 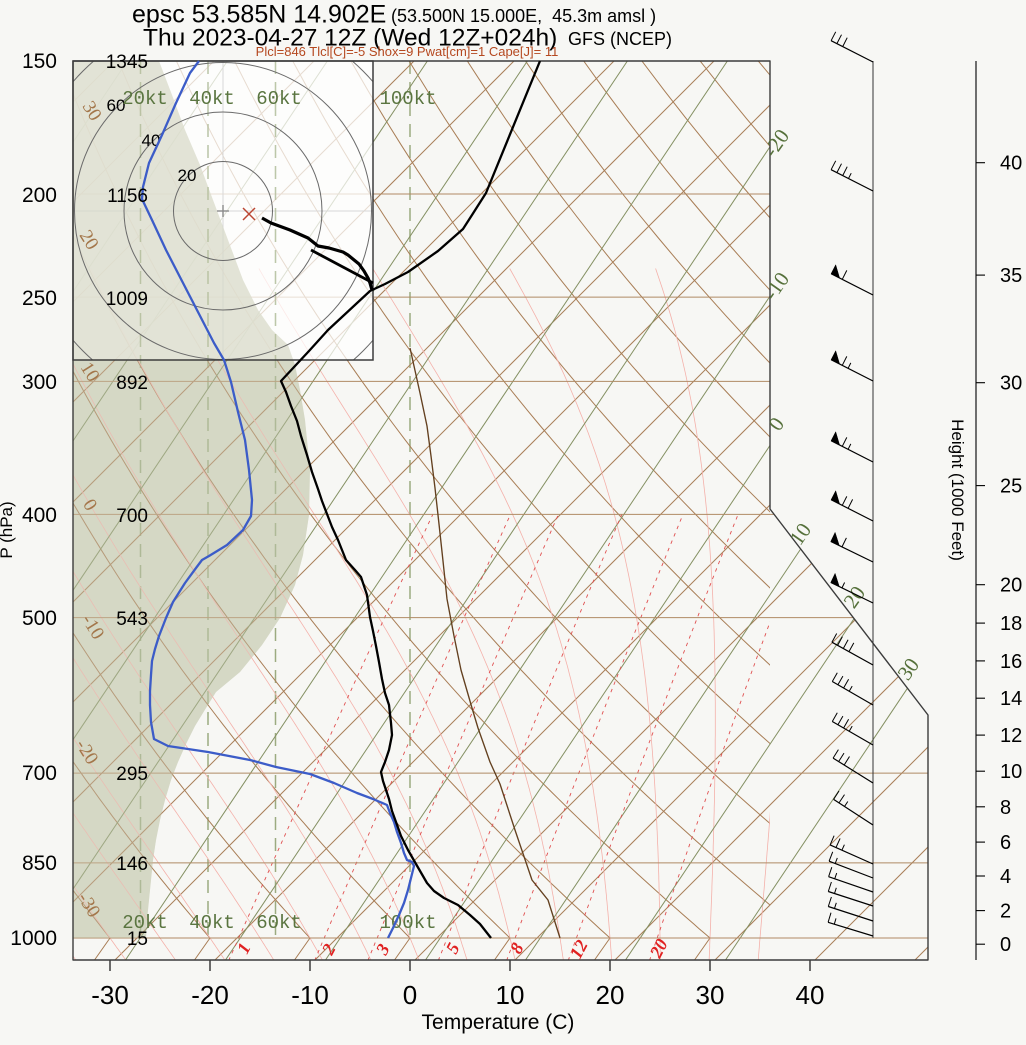 What do you see at coordinates (8, 529) in the screenshot?
I see `svg-text: P (hPa)` at bounding box center [8, 529].